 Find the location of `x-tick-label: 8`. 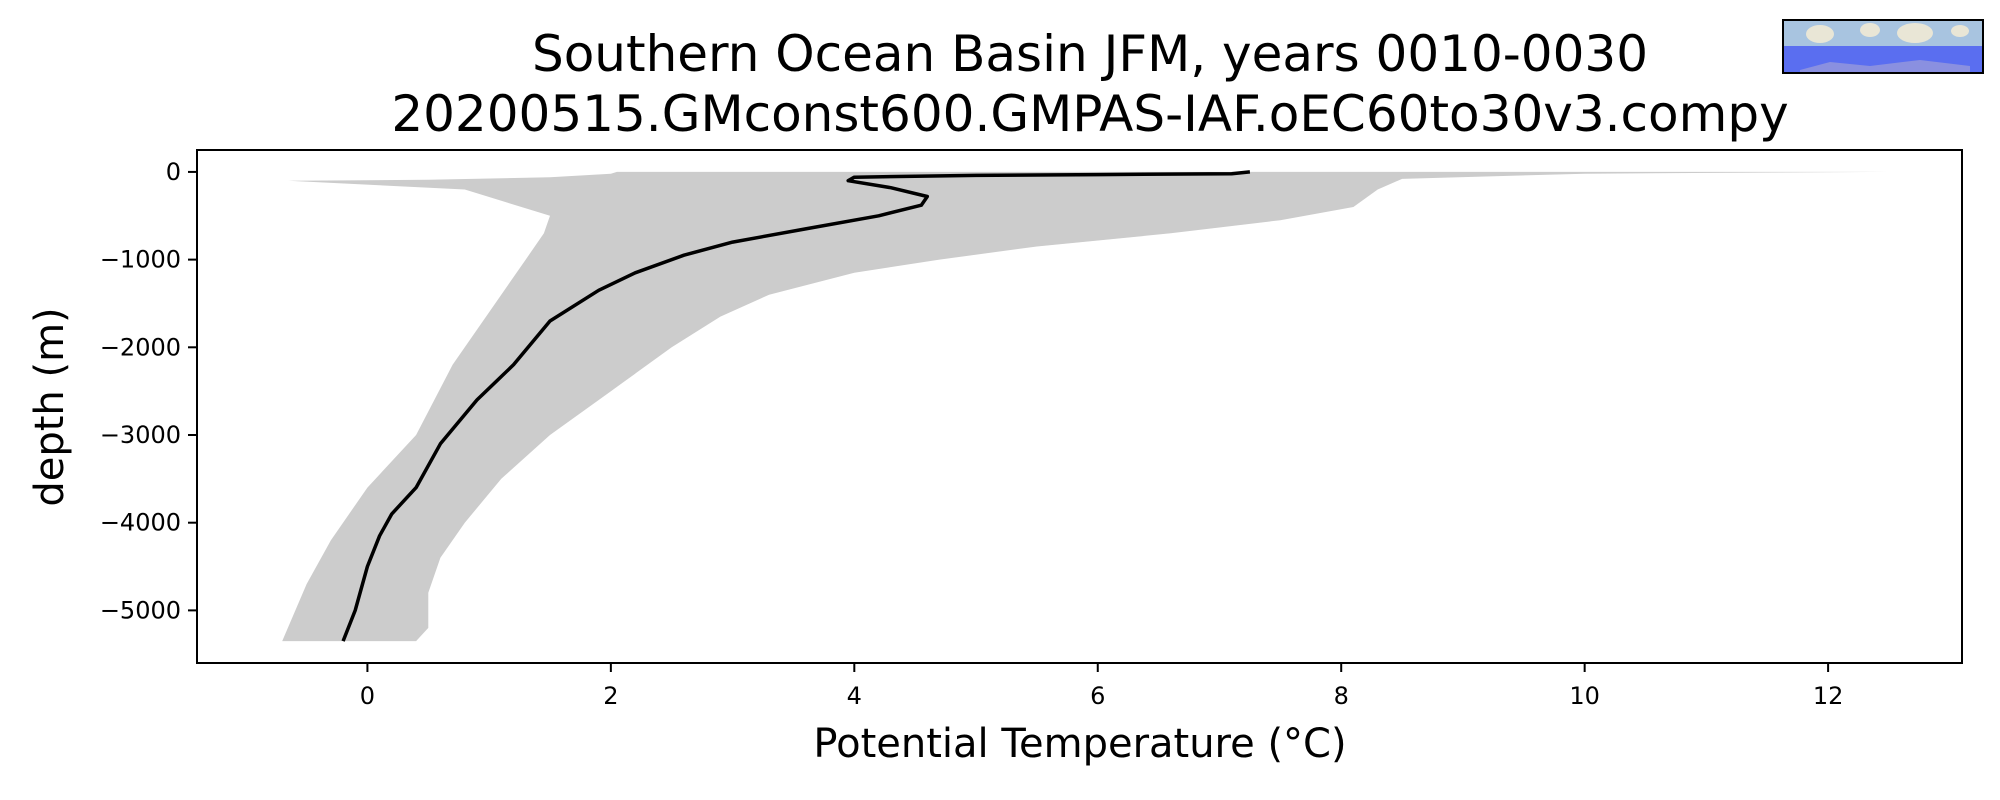

x-tick-label: 8 is located at coordinates (1341, 696).